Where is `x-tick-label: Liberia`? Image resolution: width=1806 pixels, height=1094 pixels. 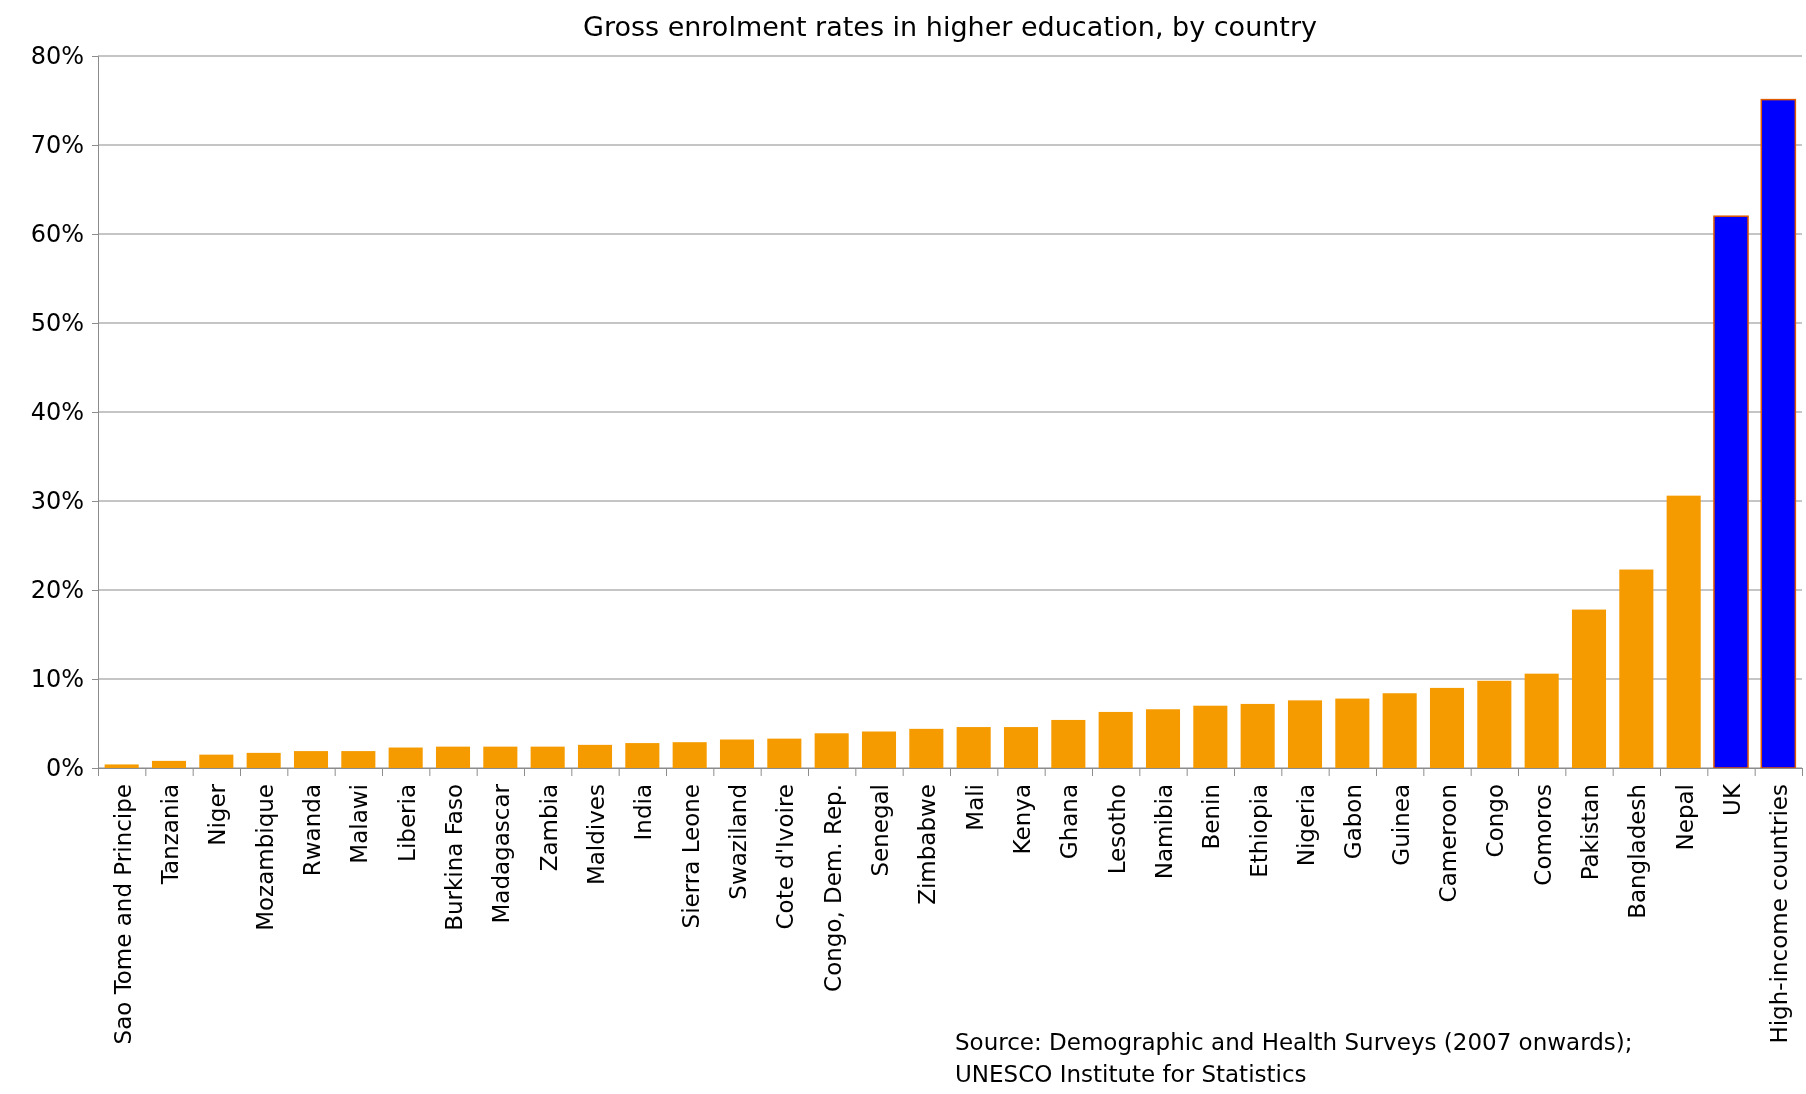
x-tick-label: Liberia is located at coordinates (406, 823).